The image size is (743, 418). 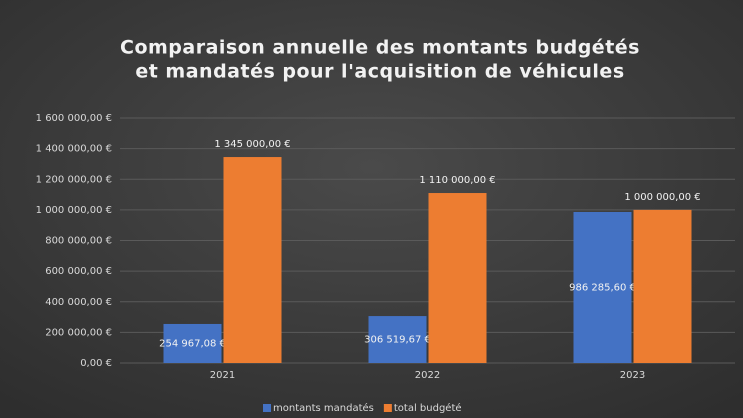 What do you see at coordinates (427, 375) in the screenshot?
I see `x-tick-label: 2022` at bounding box center [427, 375].